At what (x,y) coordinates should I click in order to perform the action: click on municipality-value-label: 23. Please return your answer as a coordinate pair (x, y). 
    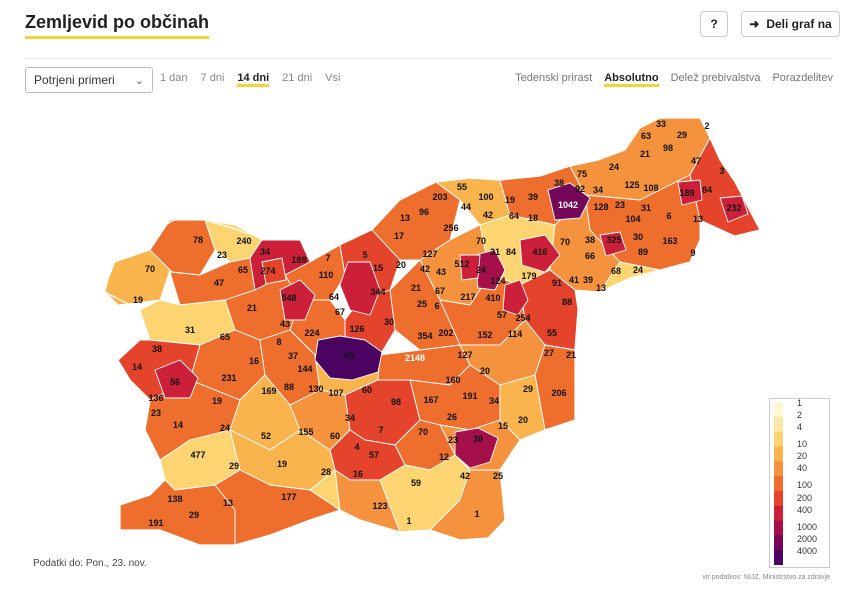
    Looking at the image, I should click on (222, 255).